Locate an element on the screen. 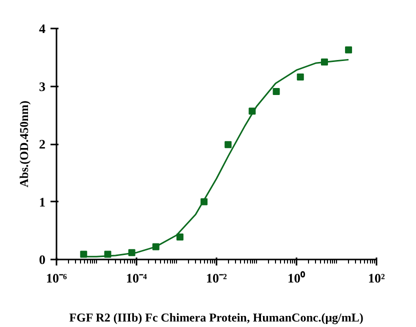  x-tick-label: 10² is located at coordinates (377, 278).